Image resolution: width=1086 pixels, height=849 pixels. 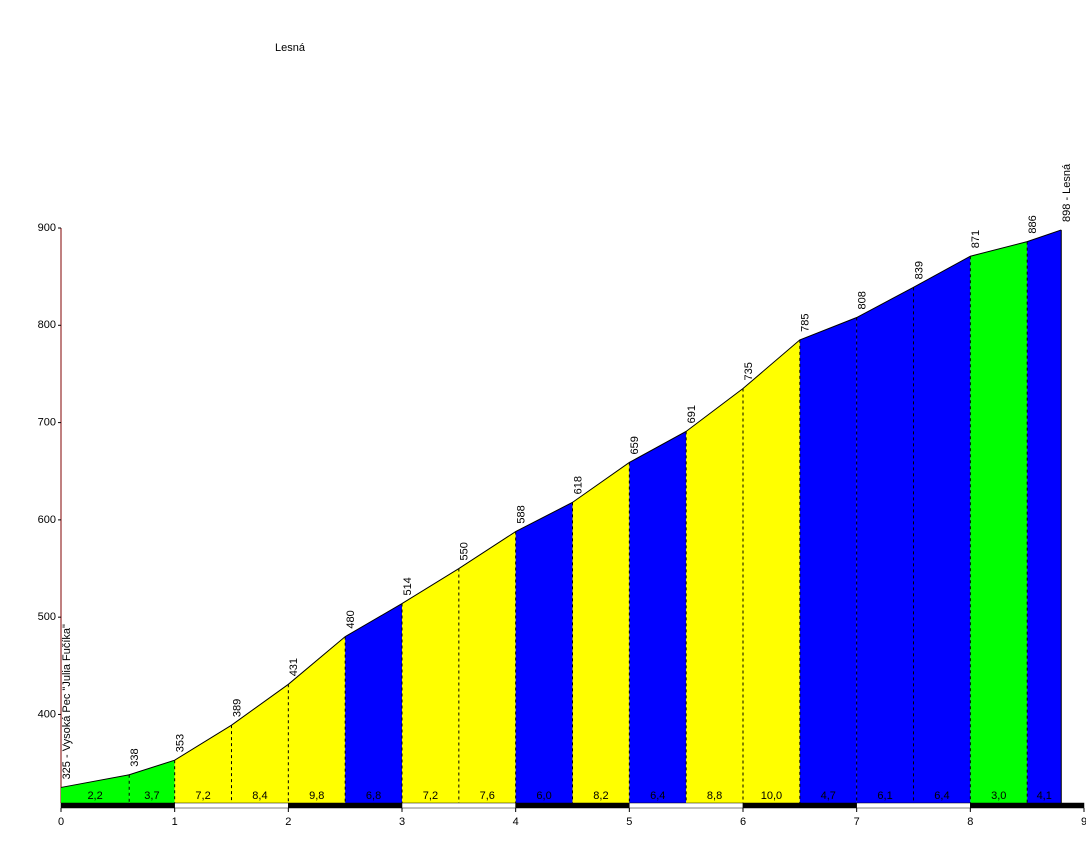 I want to click on elevation-label: 871, so click(x=976, y=239).